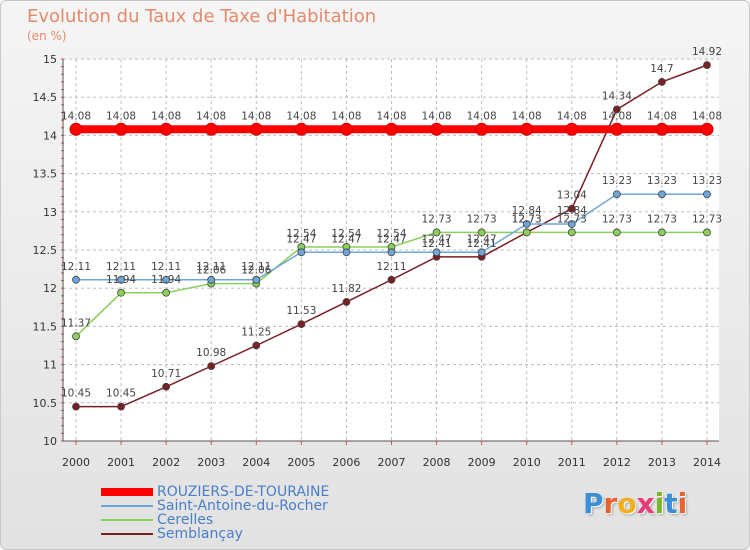  What do you see at coordinates (617, 96) in the screenshot?
I see `data-label: 14.34` at bounding box center [617, 96].